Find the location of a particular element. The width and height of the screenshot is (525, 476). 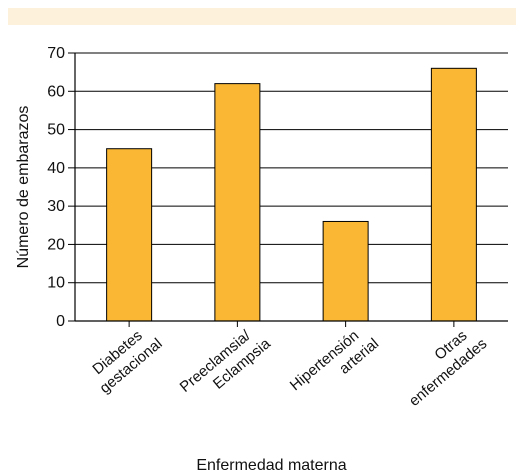

x-category-label-1: Preeclamsia/Eclampsia is located at coordinates (226, 365).